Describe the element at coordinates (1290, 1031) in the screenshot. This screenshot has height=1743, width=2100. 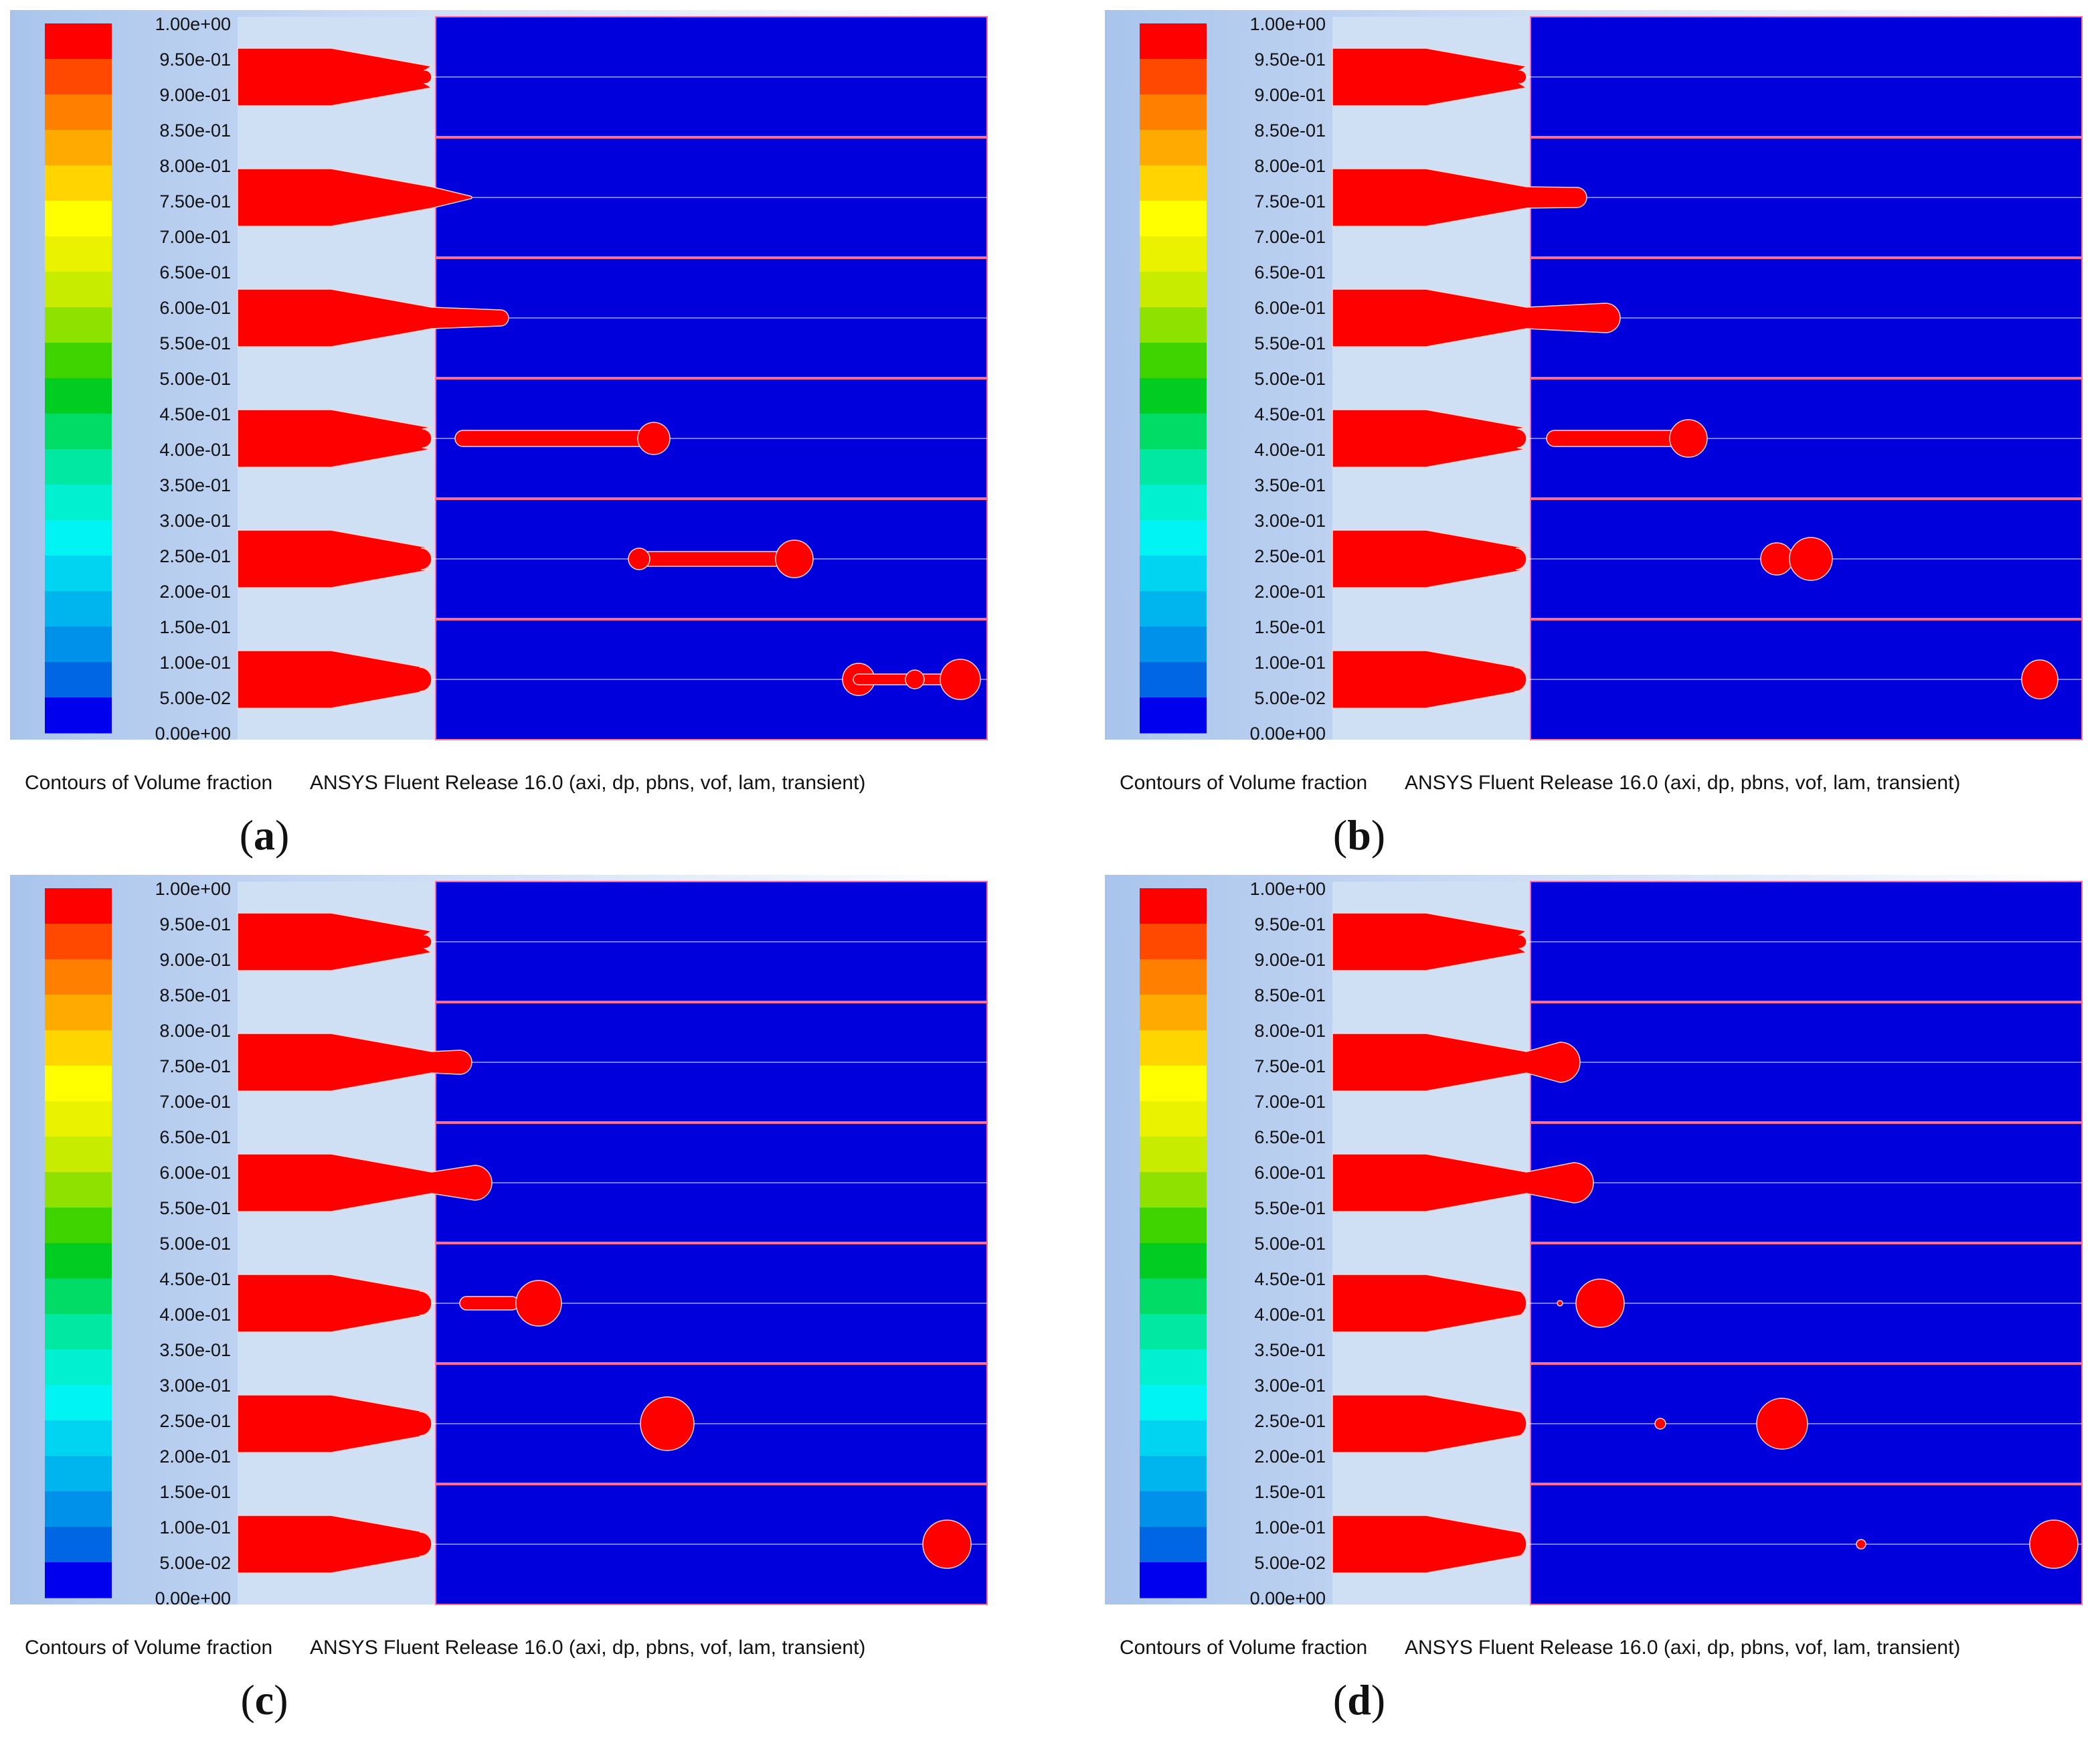
I see `colorbar-tick-label: 8.00e-01` at that location.